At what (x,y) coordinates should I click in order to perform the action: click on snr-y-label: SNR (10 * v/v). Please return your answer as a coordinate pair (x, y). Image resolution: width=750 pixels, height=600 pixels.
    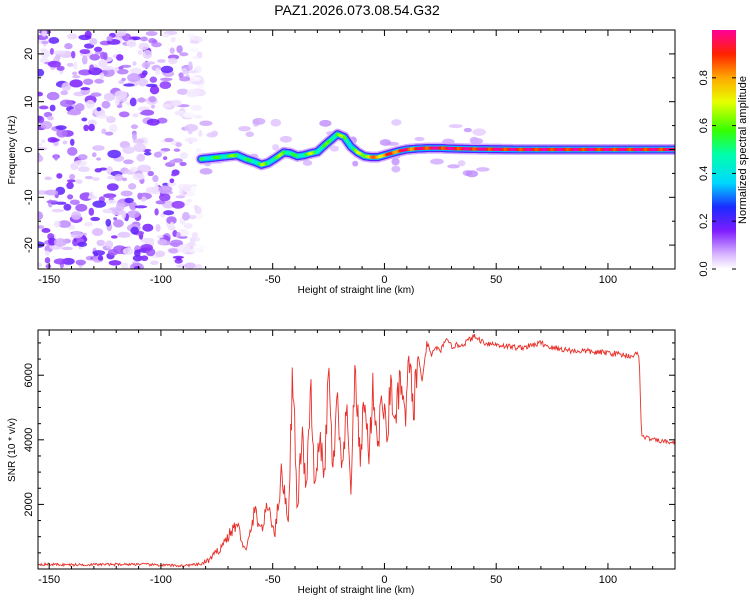
    Looking at the image, I should click on (12, 450).